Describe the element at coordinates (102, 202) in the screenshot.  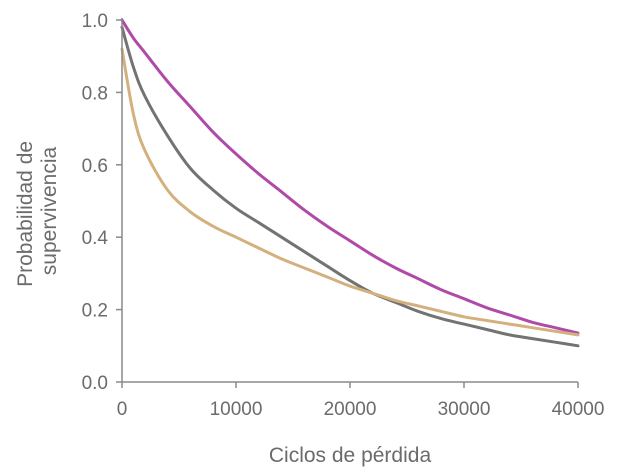
I see `y-ticks: 0.0 0.2 0.4 0.6 0.8 1.0` at that location.